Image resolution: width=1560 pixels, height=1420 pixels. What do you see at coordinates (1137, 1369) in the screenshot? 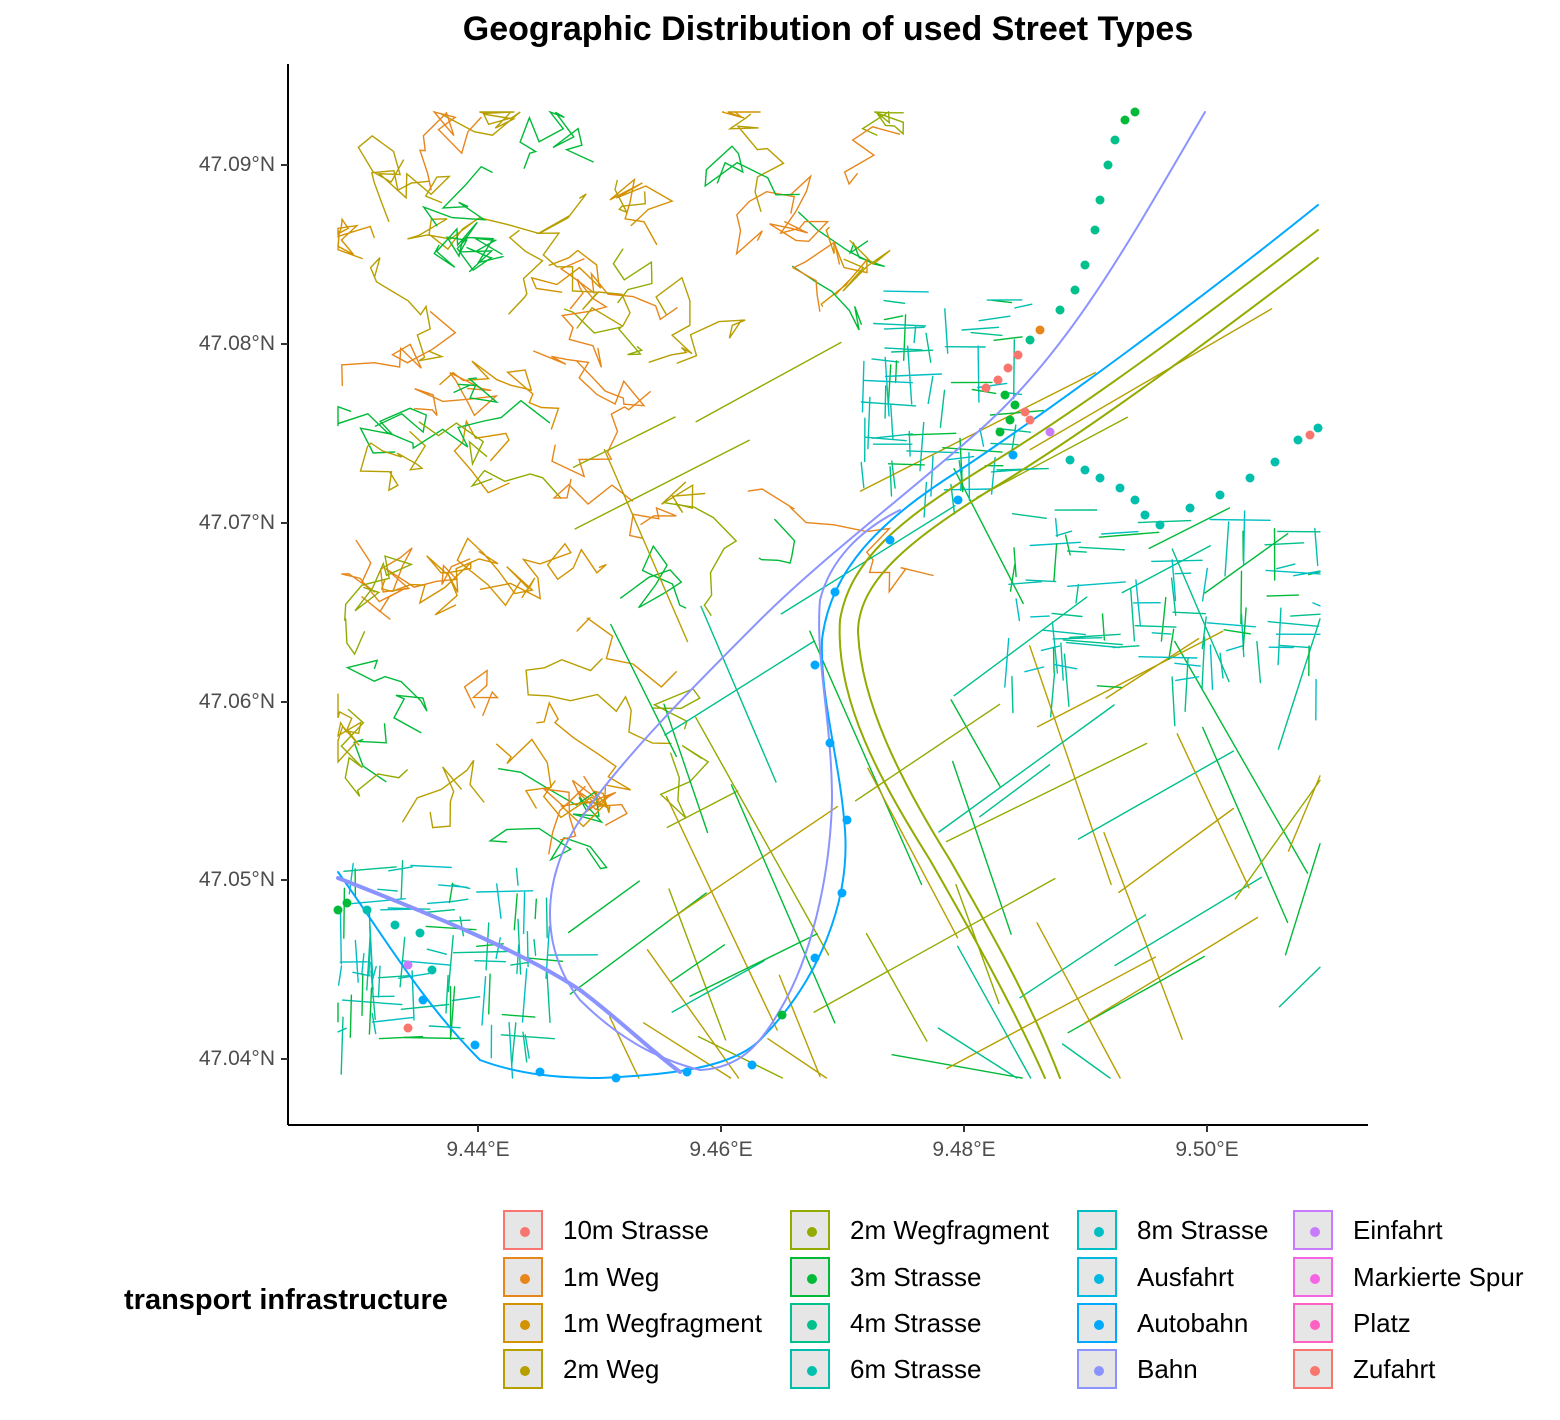
I see `legend-item: Bahn` at bounding box center [1137, 1369].